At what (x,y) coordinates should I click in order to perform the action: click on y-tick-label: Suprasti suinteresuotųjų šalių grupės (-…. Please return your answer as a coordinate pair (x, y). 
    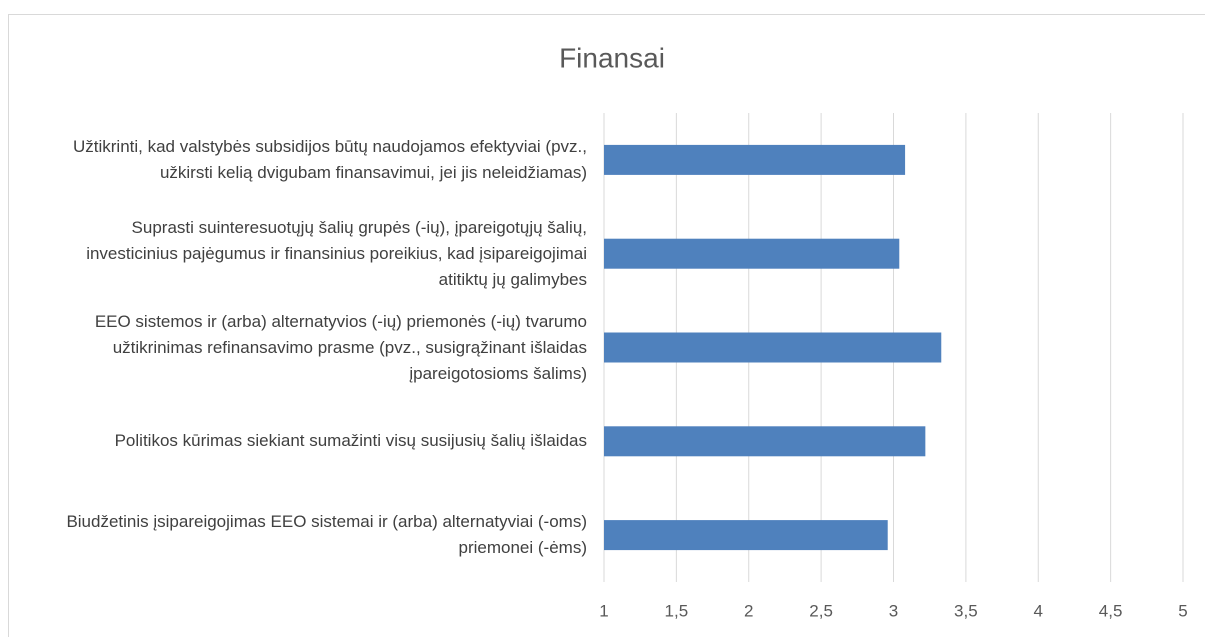
    Looking at the image, I should click on (336, 253).